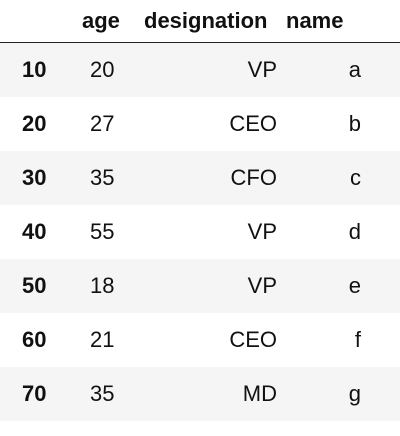  Describe the element at coordinates (34, 177) in the screenshot. I see `row-index: 30` at that location.